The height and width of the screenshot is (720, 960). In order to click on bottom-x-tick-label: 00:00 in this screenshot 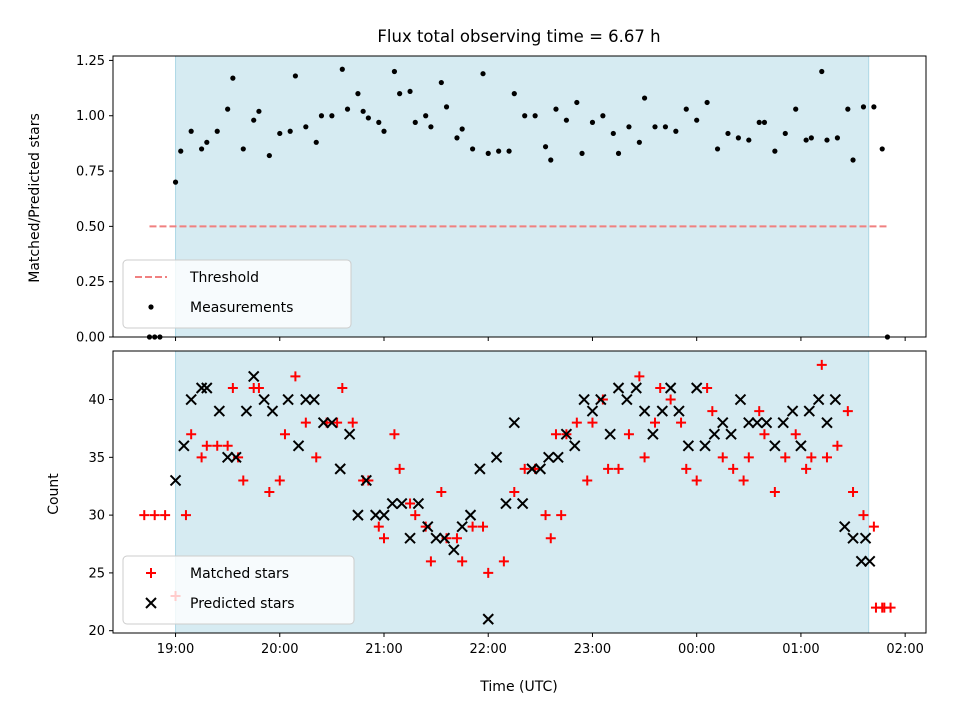, I will do `click(696, 649)`.